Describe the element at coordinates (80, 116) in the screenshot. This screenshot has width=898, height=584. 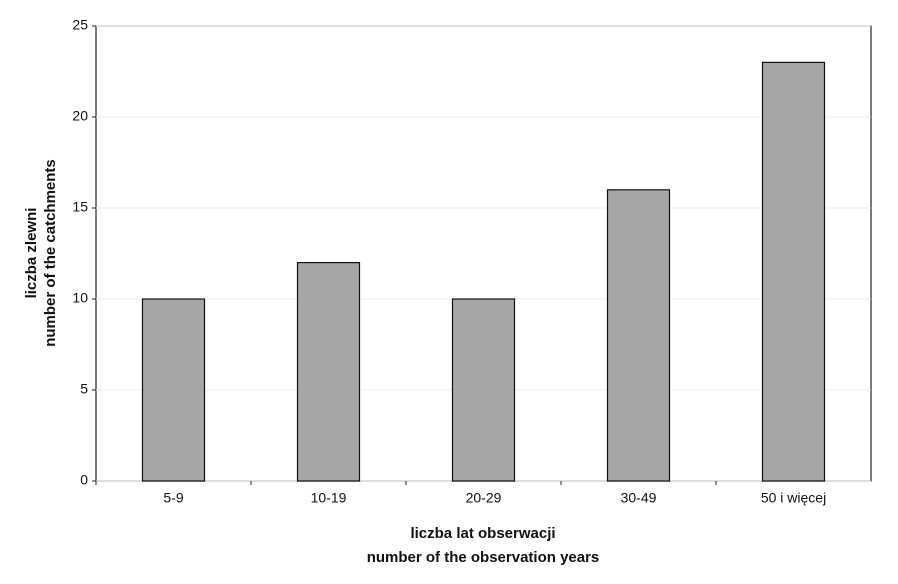
I see `y-tick-label: 20` at that location.